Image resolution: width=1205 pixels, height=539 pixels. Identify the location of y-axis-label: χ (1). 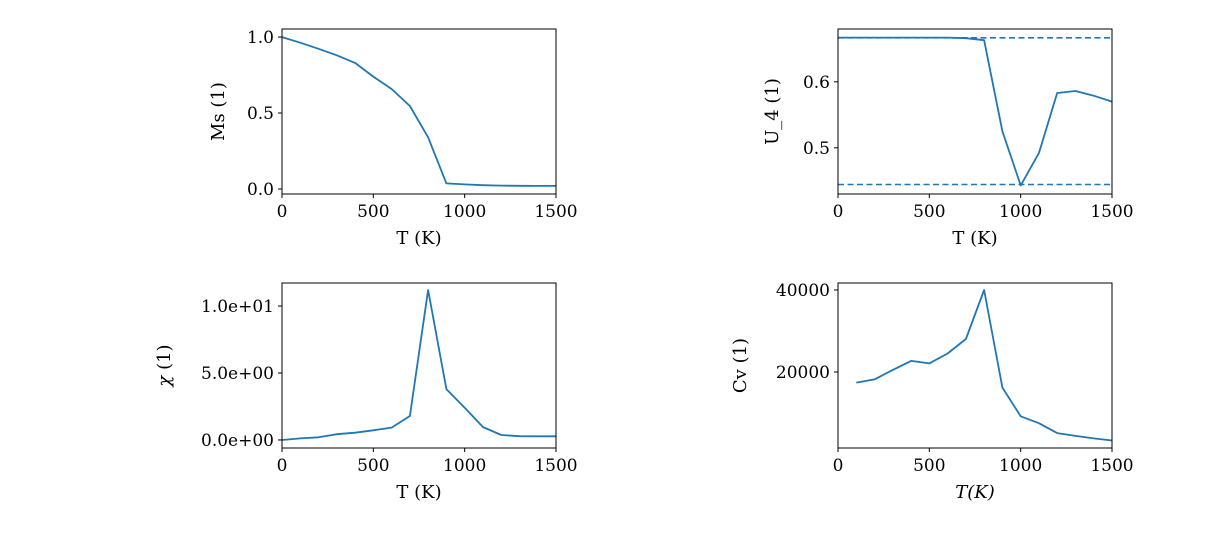
(164, 366).